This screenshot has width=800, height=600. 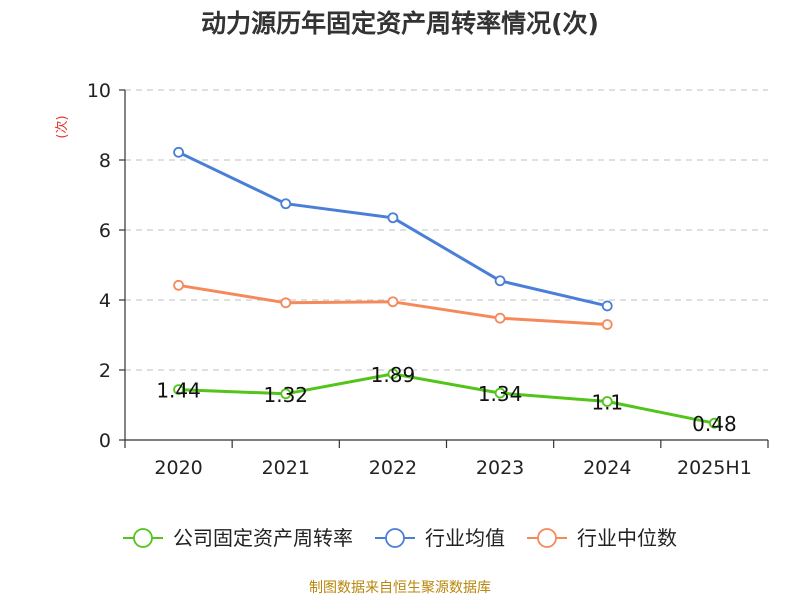 I want to click on x-tick-label: 2021, so click(x=286, y=468).